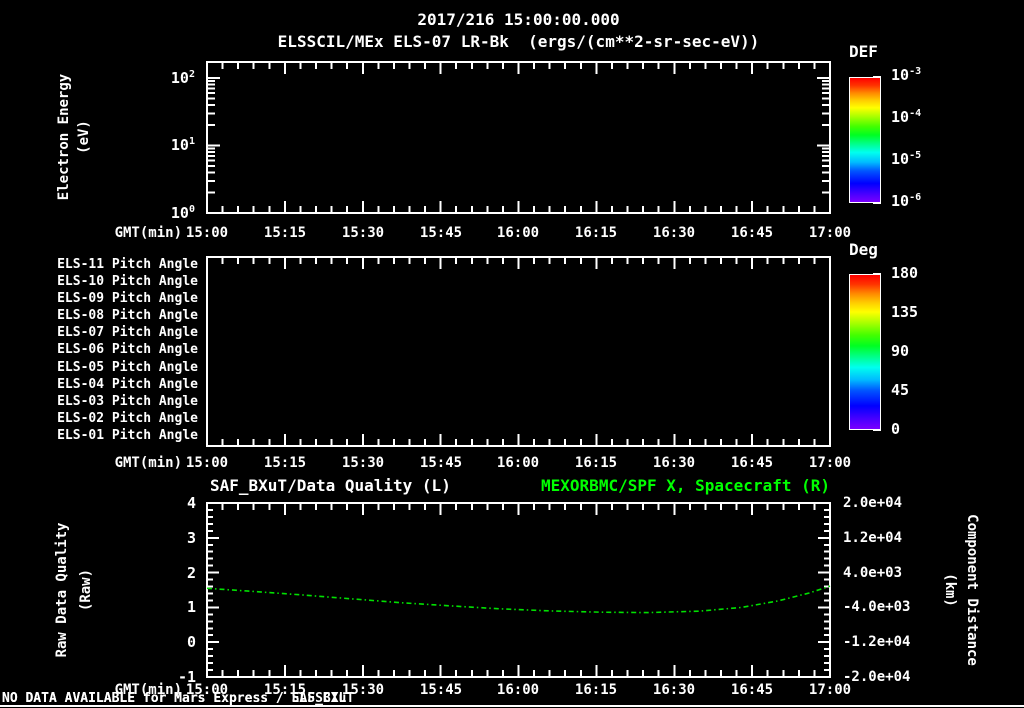 The height and width of the screenshot is (708, 1024). What do you see at coordinates (906, 159) in the screenshot?
I see `colorbar-def-tick: 10⁻⁵` at bounding box center [906, 159].